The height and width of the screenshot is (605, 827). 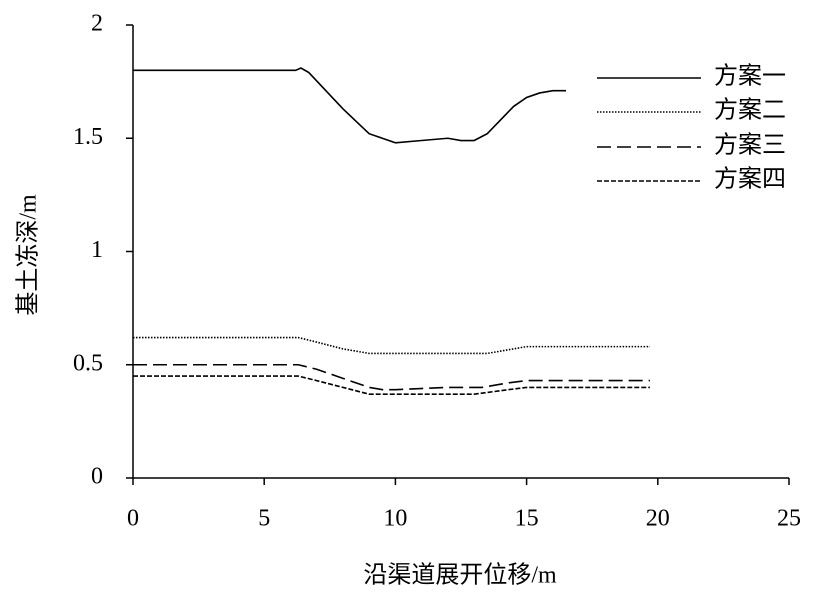 I want to click on y-axis-label: 基土冻深/m, so click(x=28, y=255).